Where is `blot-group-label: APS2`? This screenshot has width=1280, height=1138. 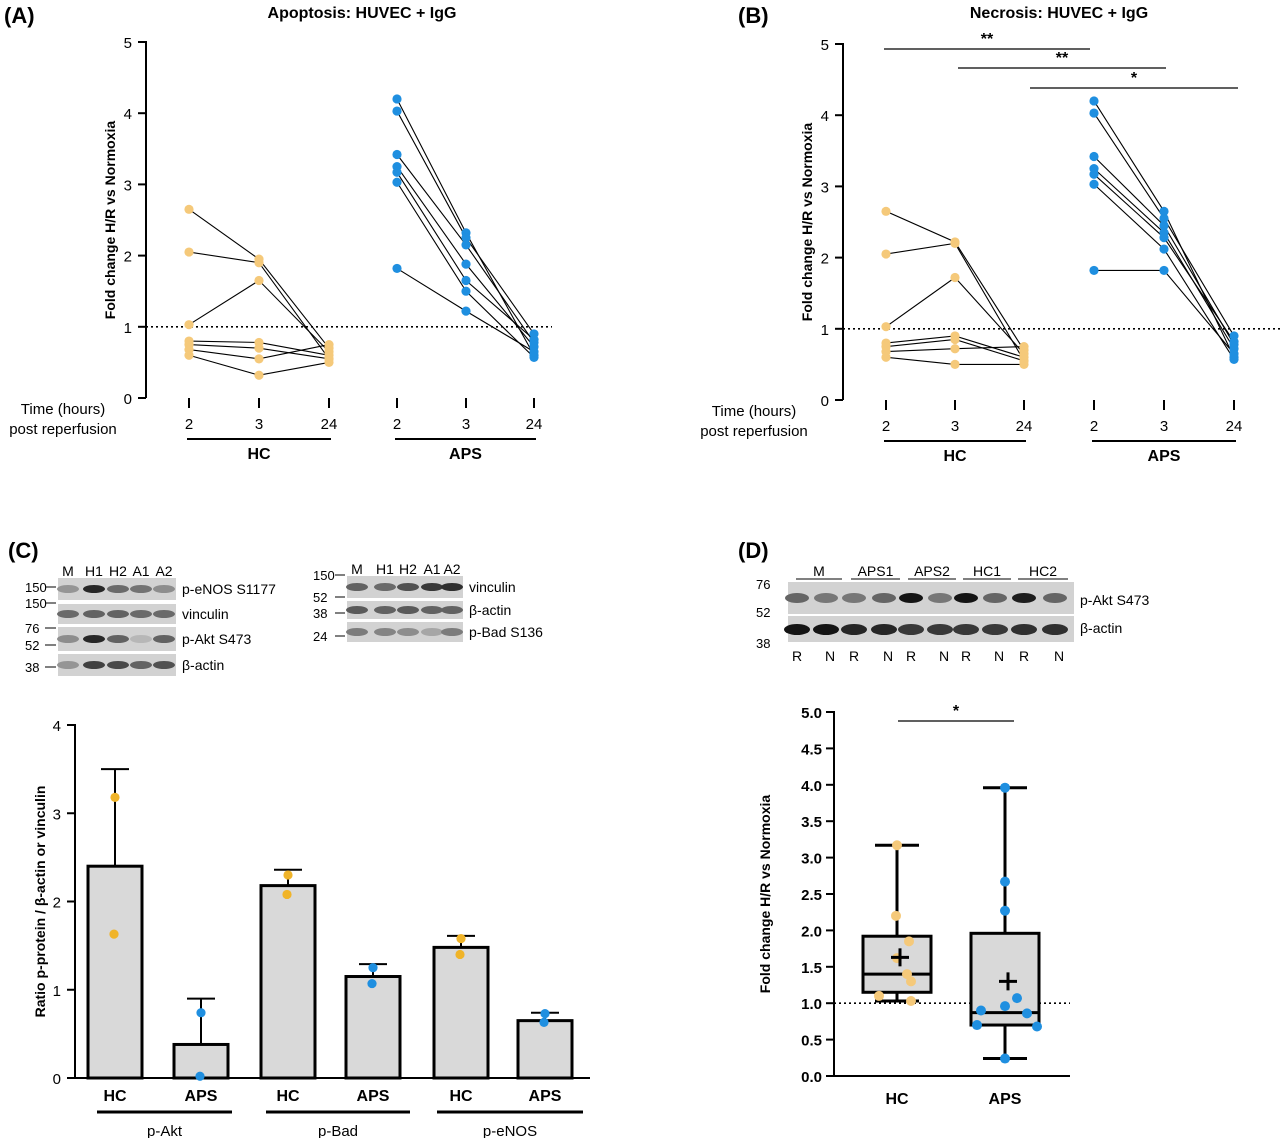
blot-group-label: APS2 is located at coordinates (932, 571).